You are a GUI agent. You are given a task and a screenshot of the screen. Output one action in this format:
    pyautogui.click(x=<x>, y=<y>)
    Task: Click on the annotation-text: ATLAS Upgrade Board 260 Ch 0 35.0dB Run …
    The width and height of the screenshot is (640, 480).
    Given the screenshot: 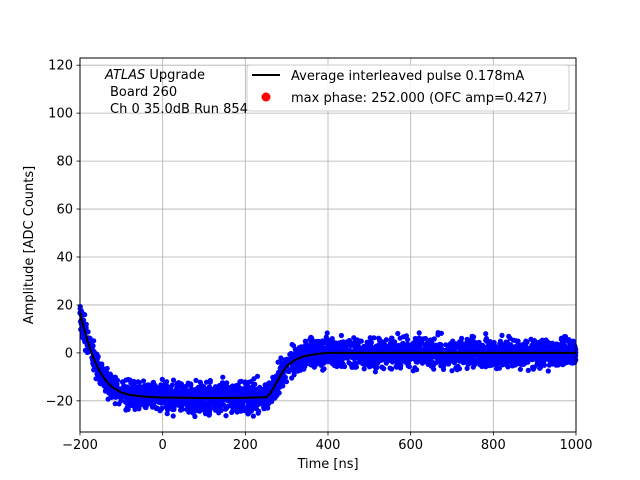 What is the action you would take?
    pyautogui.click(x=176, y=92)
    